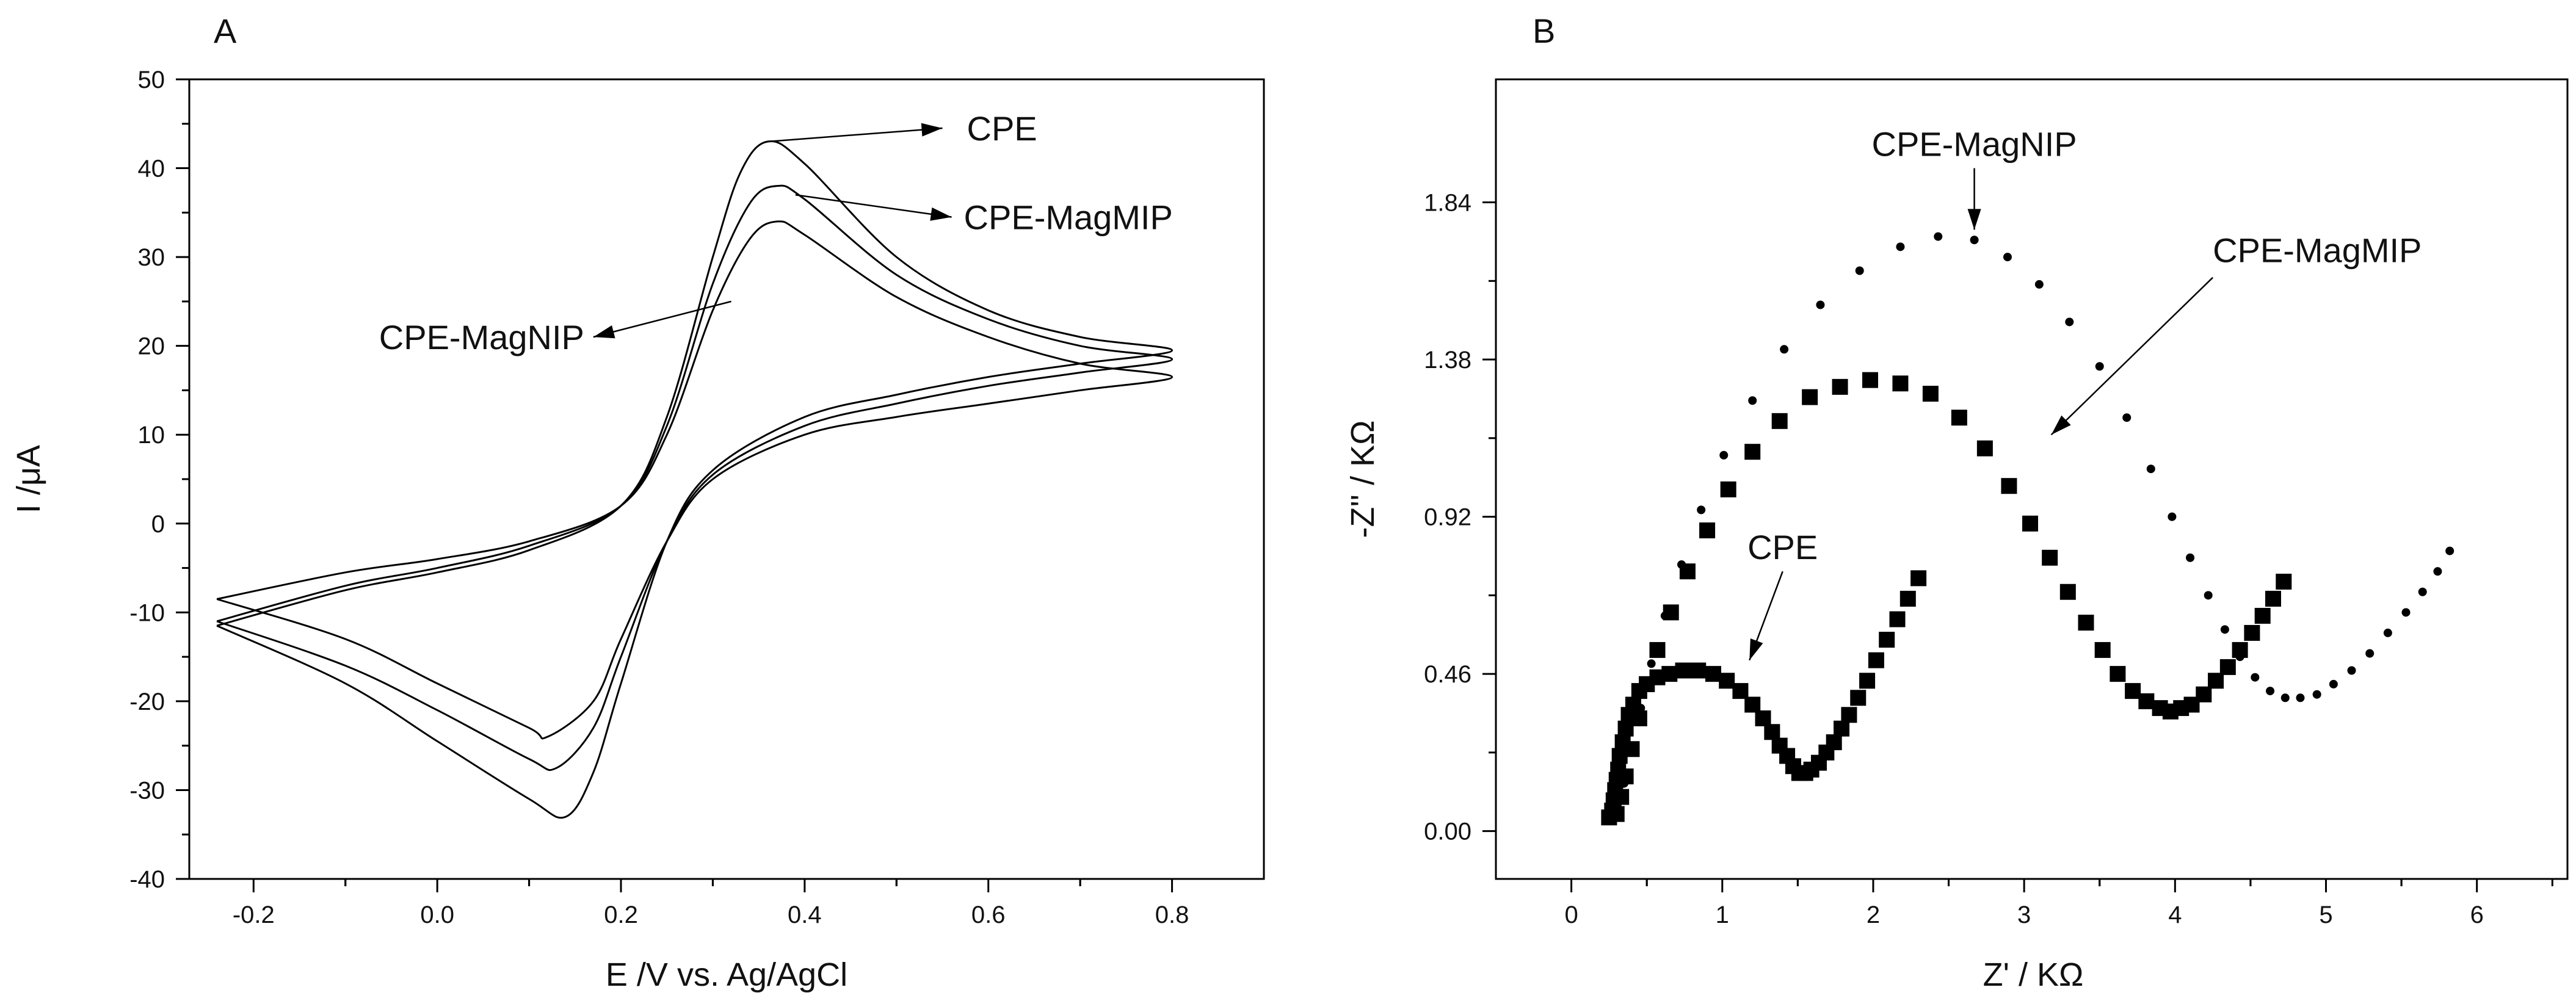 The width and height of the screenshot is (2576, 1001). I want to click on panel-b-xtick-label: 5, so click(2325, 915).